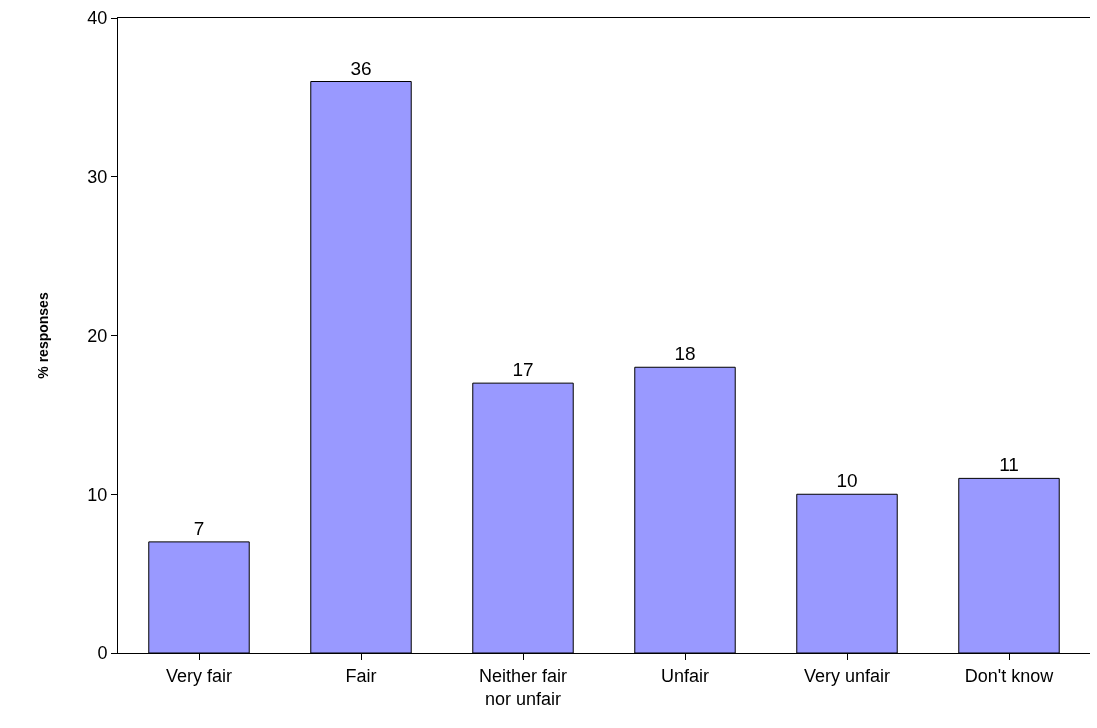 The image size is (1097, 728). What do you see at coordinates (847, 675) in the screenshot?
I see `x-tick-label: Very unfair` at bounding box center [847, 675].